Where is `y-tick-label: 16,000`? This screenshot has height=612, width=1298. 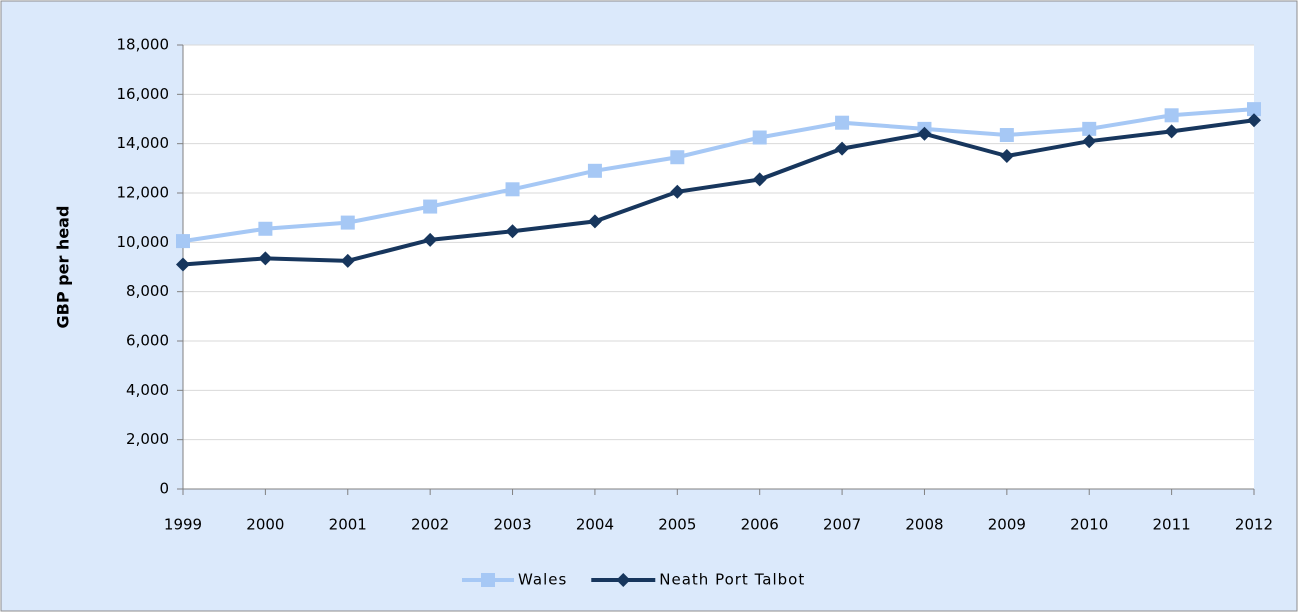
y-tick-label: 16,000 is located at coordinates (143, 94).